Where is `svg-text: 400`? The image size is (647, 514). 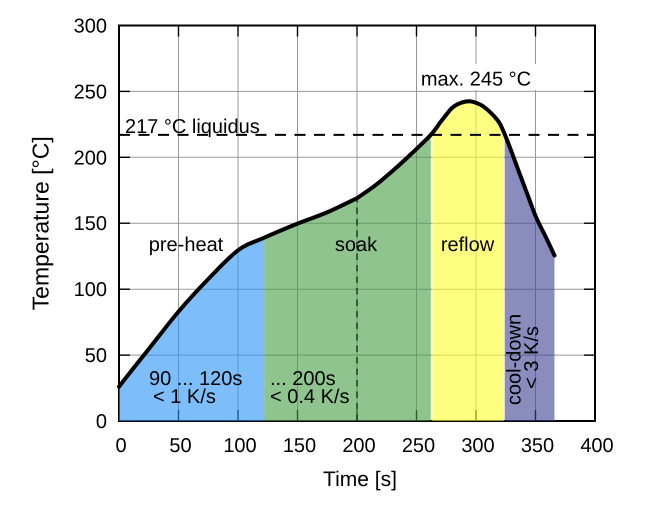 svg-text: 400 is located at coordinates (596, 446).